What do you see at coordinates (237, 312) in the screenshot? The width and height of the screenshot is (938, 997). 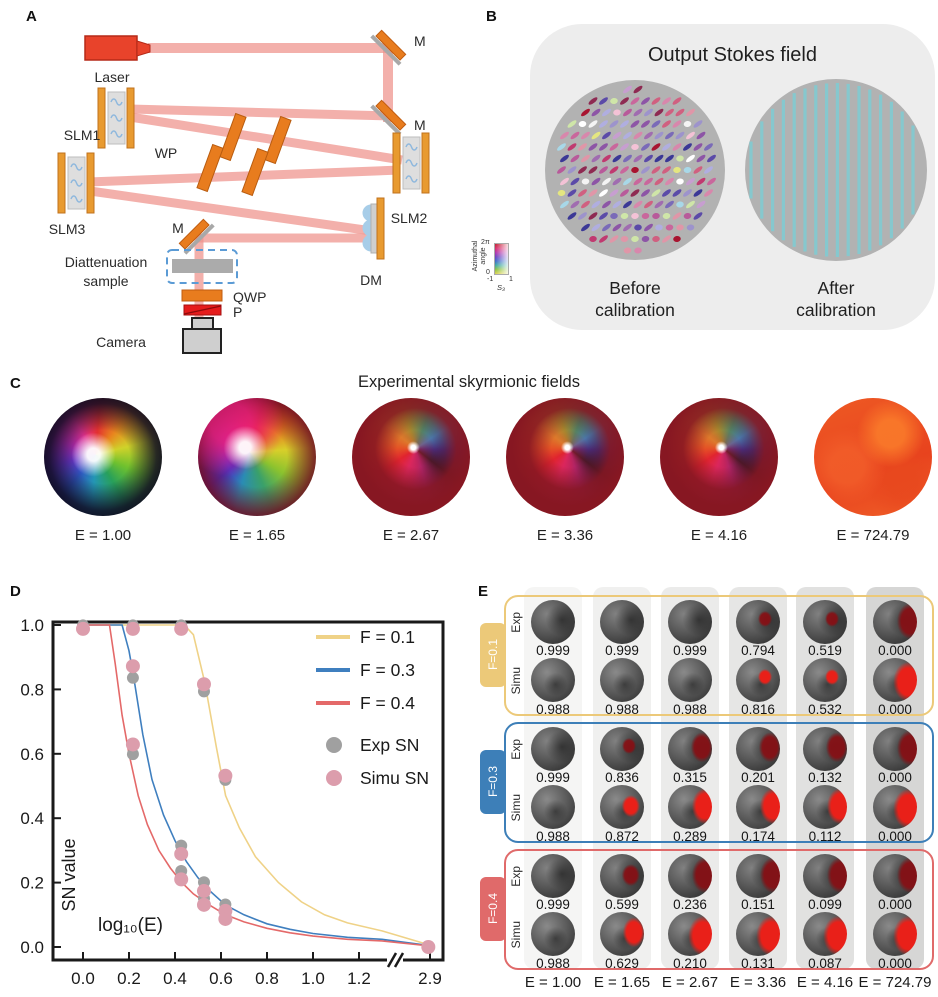 I see `polarizer-label: P` at bounding box center [237, 312].